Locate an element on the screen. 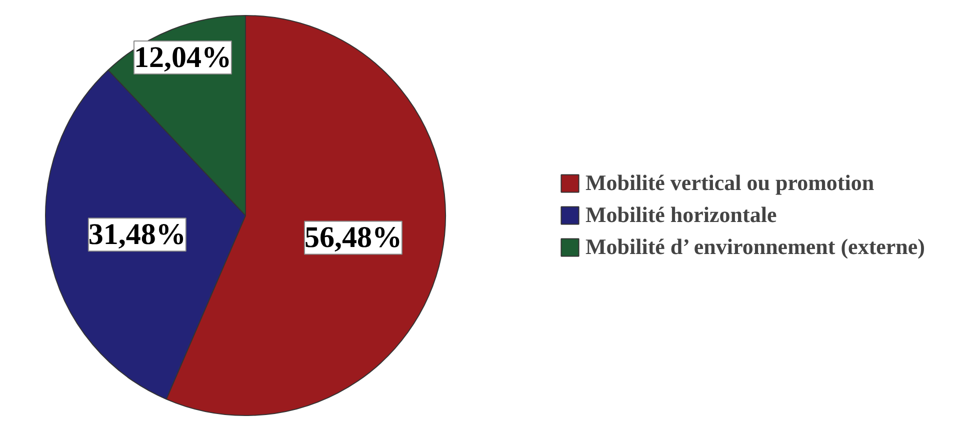 Image resolution: width=960 pixels, height=439 pixels. data-label: 31,48% is located at coordinates (137, 235).